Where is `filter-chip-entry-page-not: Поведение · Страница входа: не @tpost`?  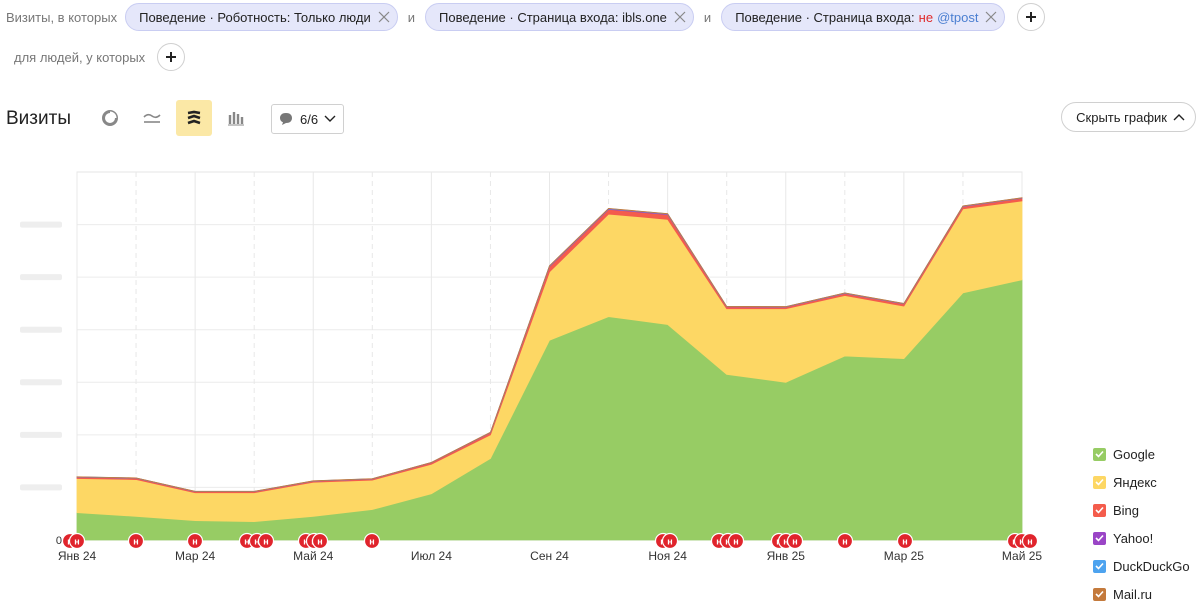
filter-chip-entry-page-not: Поведение · Страница входа: не @tpost is located at coordinates (863, 17).